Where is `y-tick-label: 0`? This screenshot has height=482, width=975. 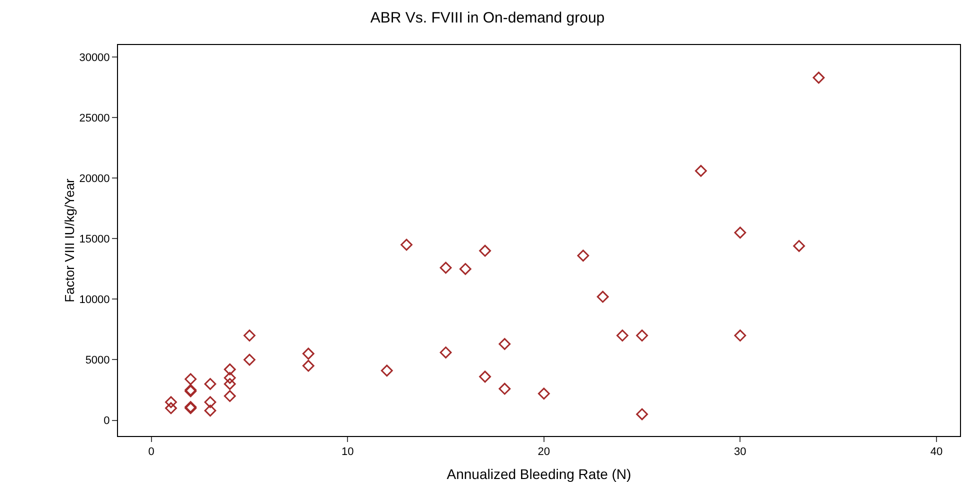
y-tick-label: 0 is located at coordinates (107, 421).